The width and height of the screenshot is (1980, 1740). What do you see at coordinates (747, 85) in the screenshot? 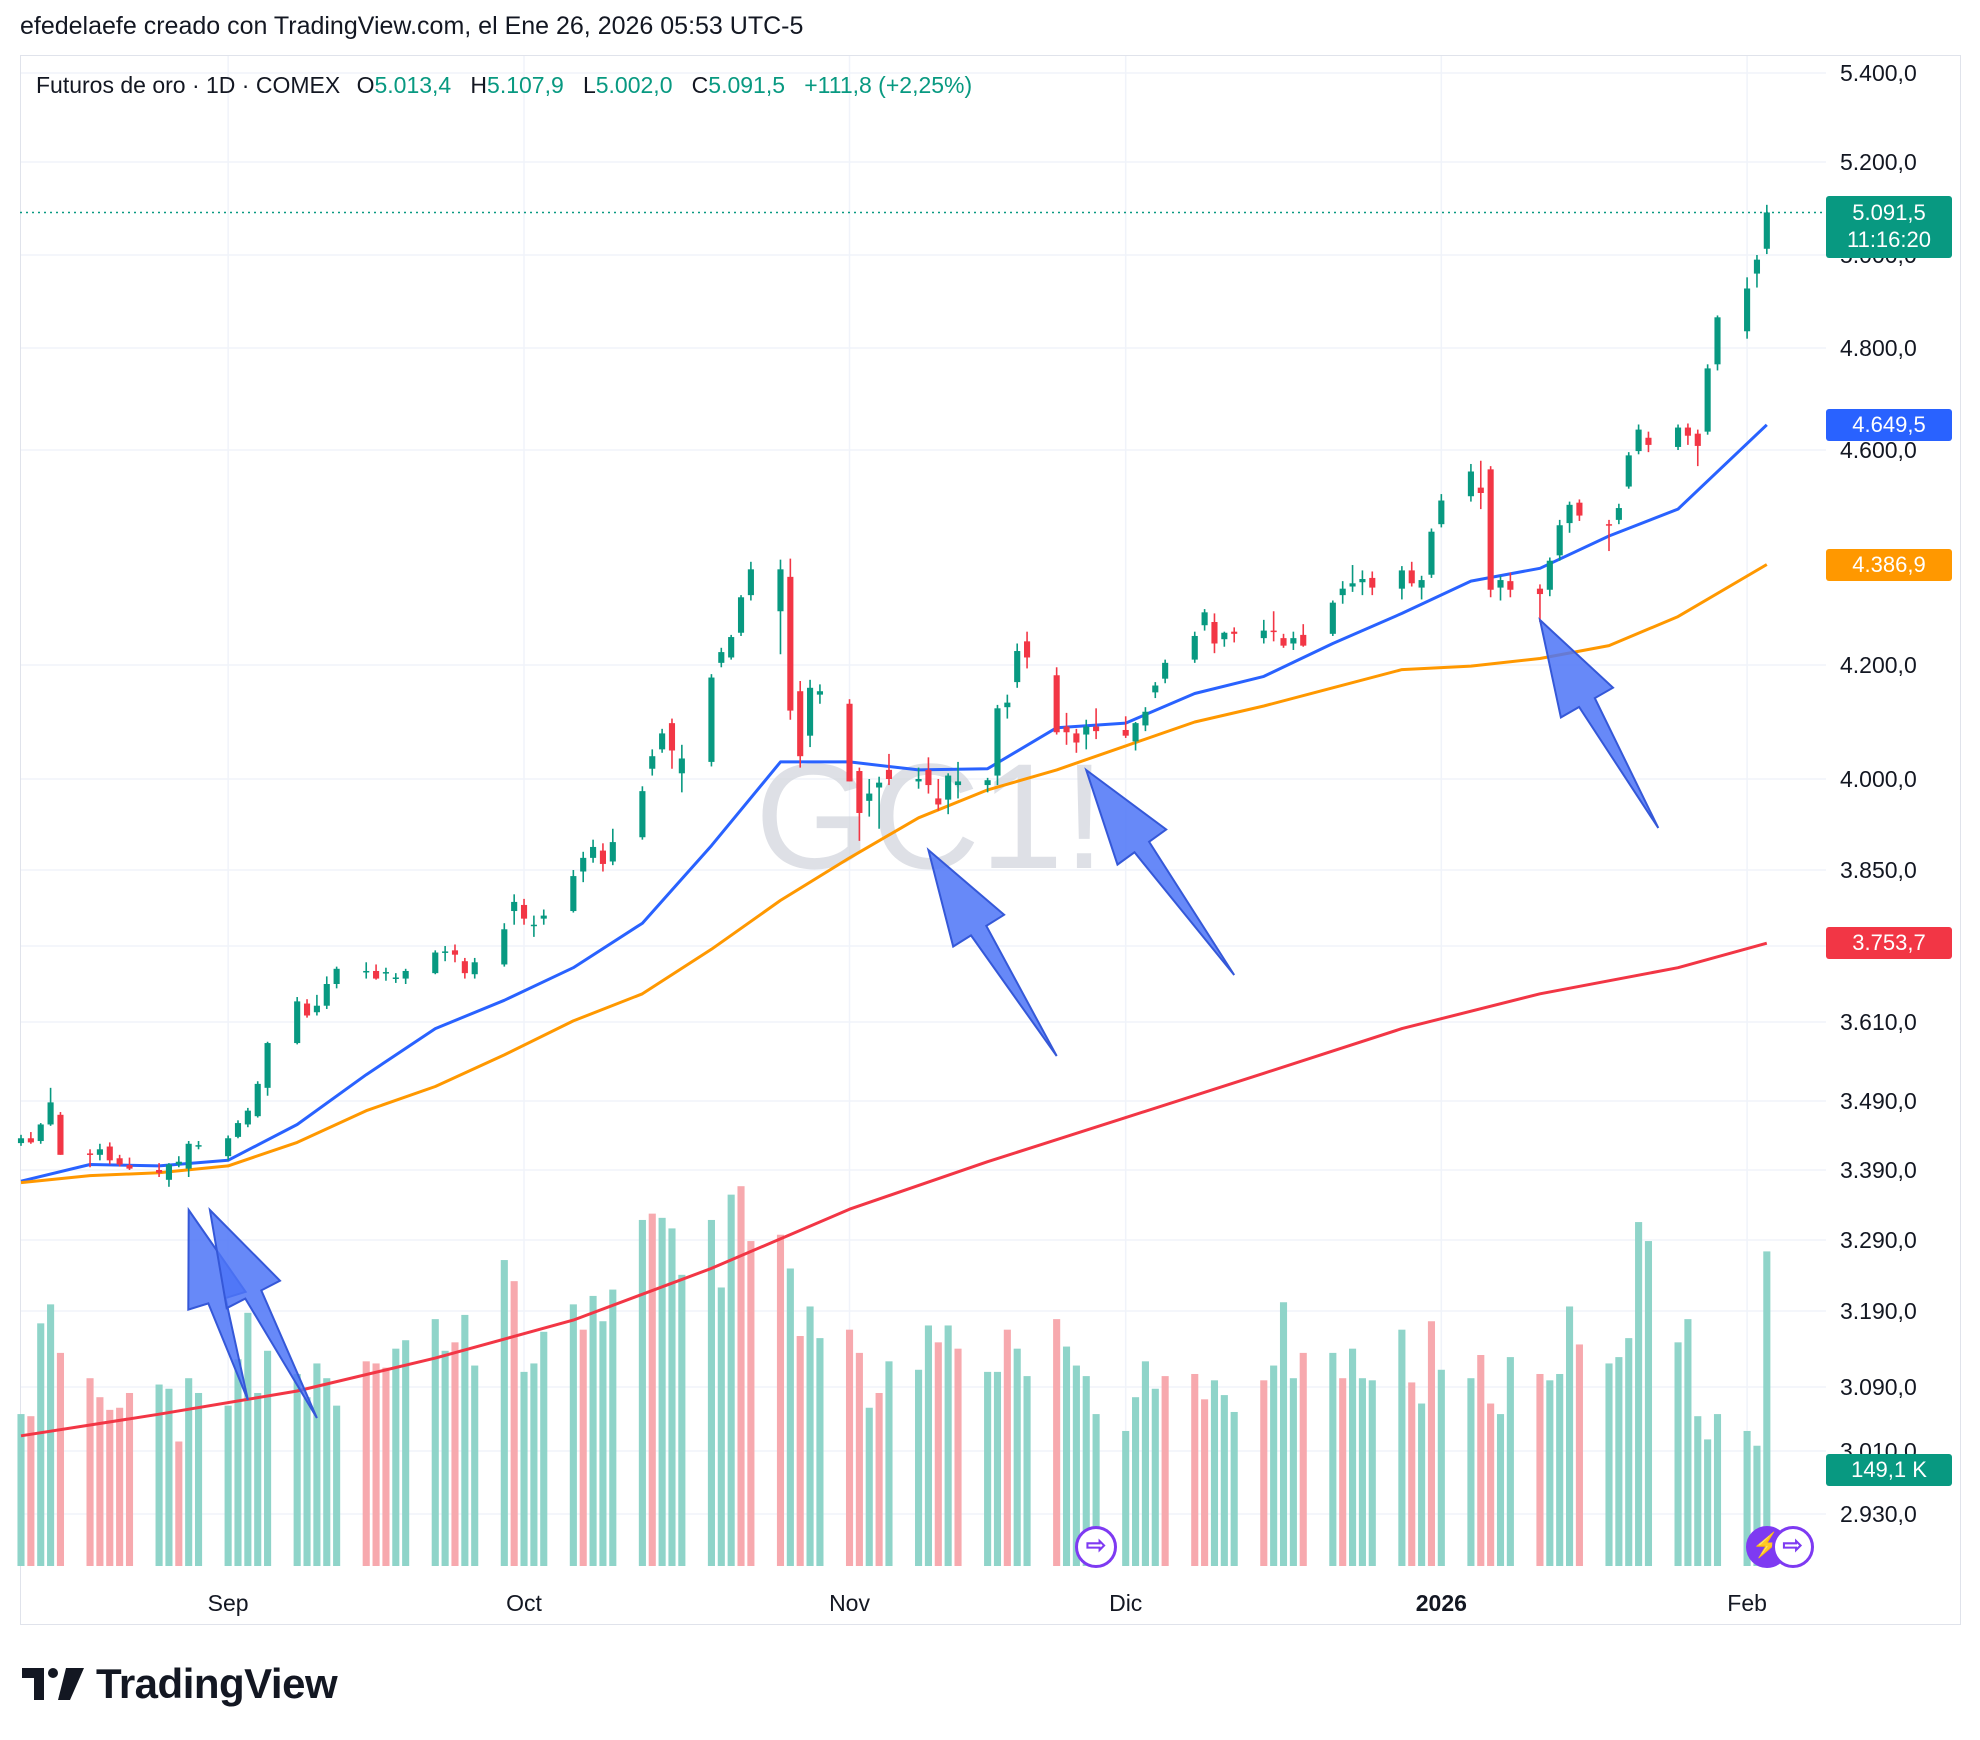
I see `close-value: 5.091,5` at bounding box center [747, 85].